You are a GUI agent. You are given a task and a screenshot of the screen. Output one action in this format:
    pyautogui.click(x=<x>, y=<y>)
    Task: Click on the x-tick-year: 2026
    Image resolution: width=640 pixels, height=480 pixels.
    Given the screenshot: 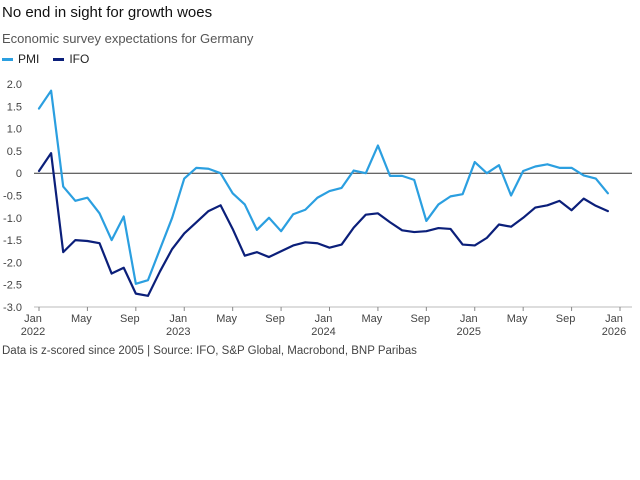 What is the action you would take?
    pyautogui.click(x=614, y=332)
    